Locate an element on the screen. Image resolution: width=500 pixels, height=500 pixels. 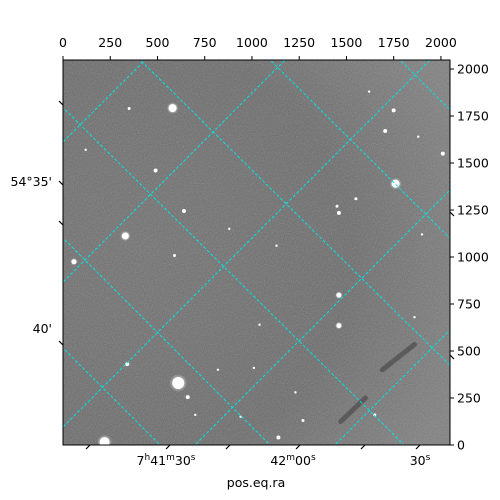
right-tick-label: 250 is located at coordinates (469, 398).